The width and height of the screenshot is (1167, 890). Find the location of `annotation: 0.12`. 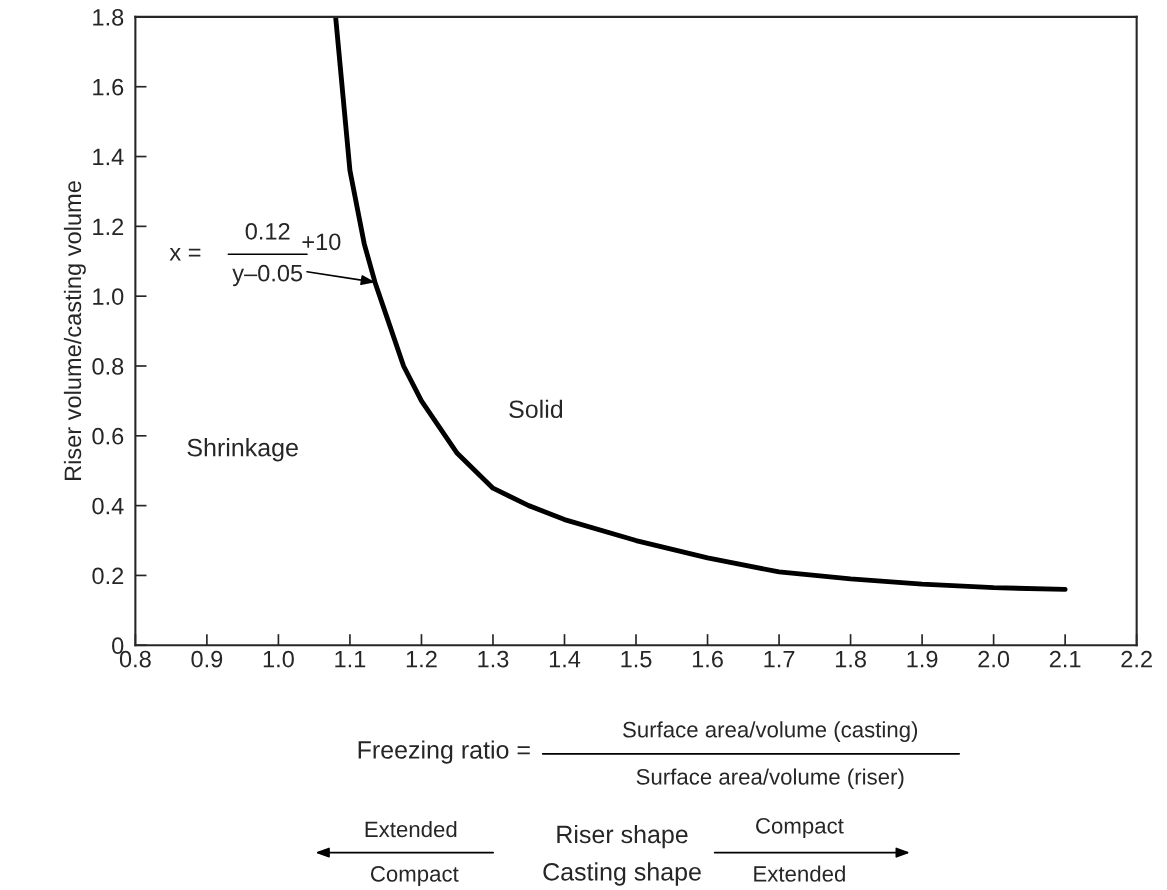

annotation: 0.12 is located at coordinates (267, 231).